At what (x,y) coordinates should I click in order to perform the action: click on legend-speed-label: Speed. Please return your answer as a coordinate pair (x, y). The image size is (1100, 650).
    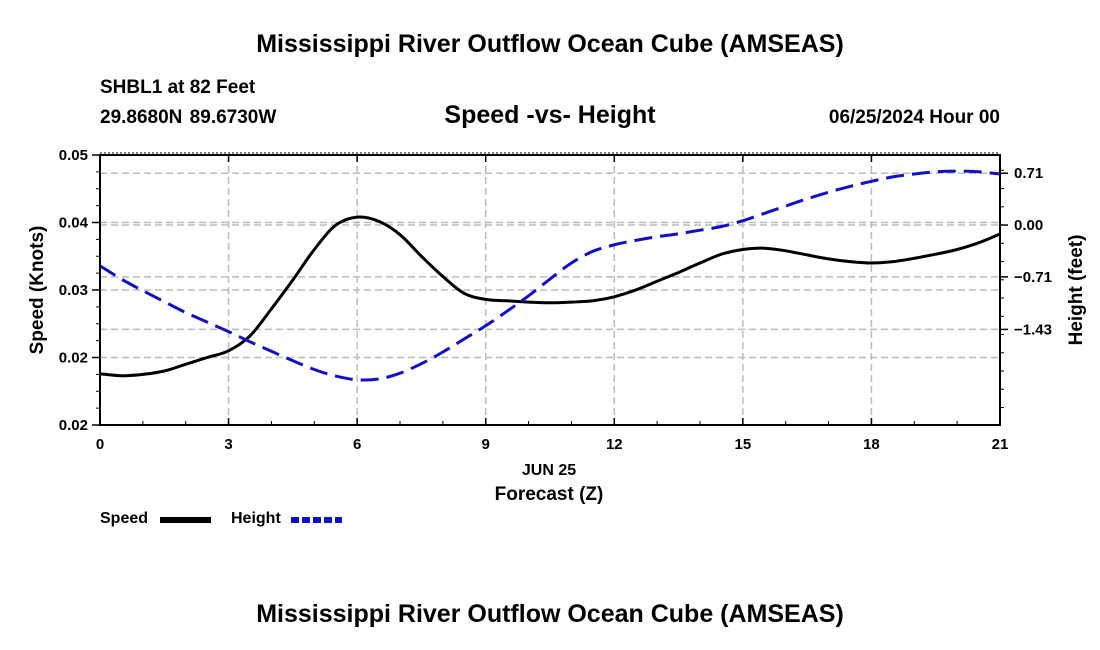
    Looking at the image, I should click on (124, 518).